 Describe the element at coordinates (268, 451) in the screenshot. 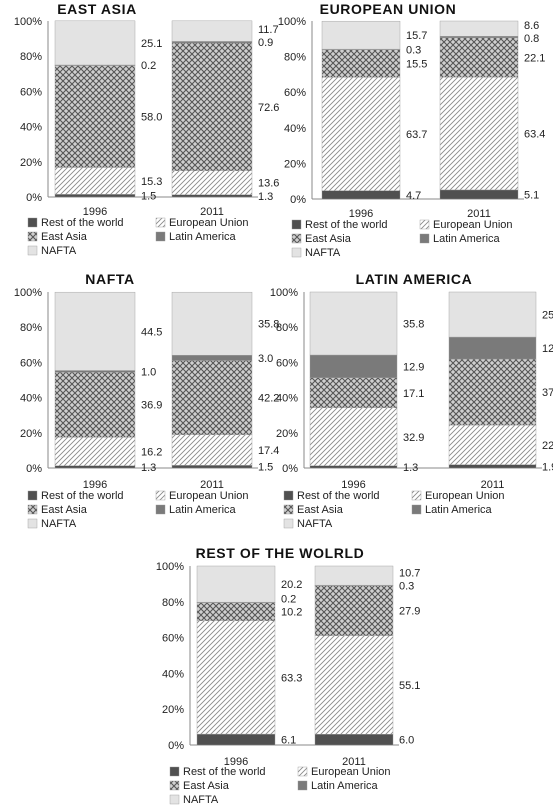

I see `data-label: 17.4` at that location.